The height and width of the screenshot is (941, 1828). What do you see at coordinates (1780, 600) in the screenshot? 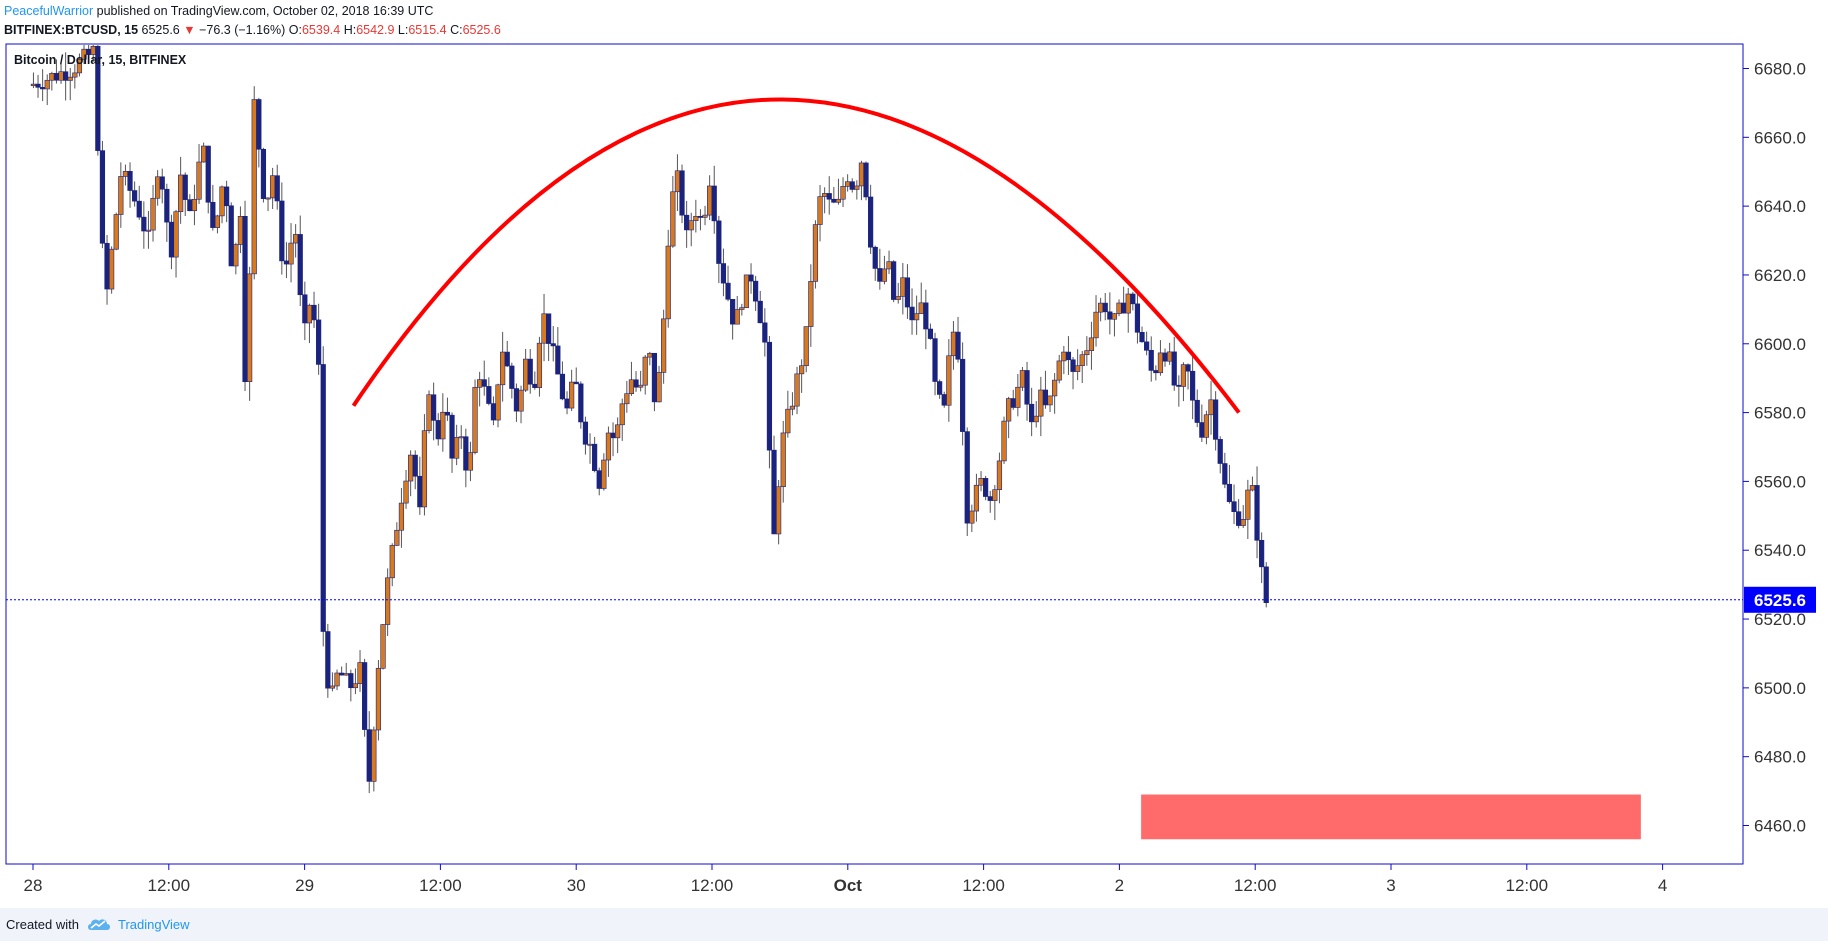
I see `last-price-value: 6525.6` at bounding box center [1780, 600].